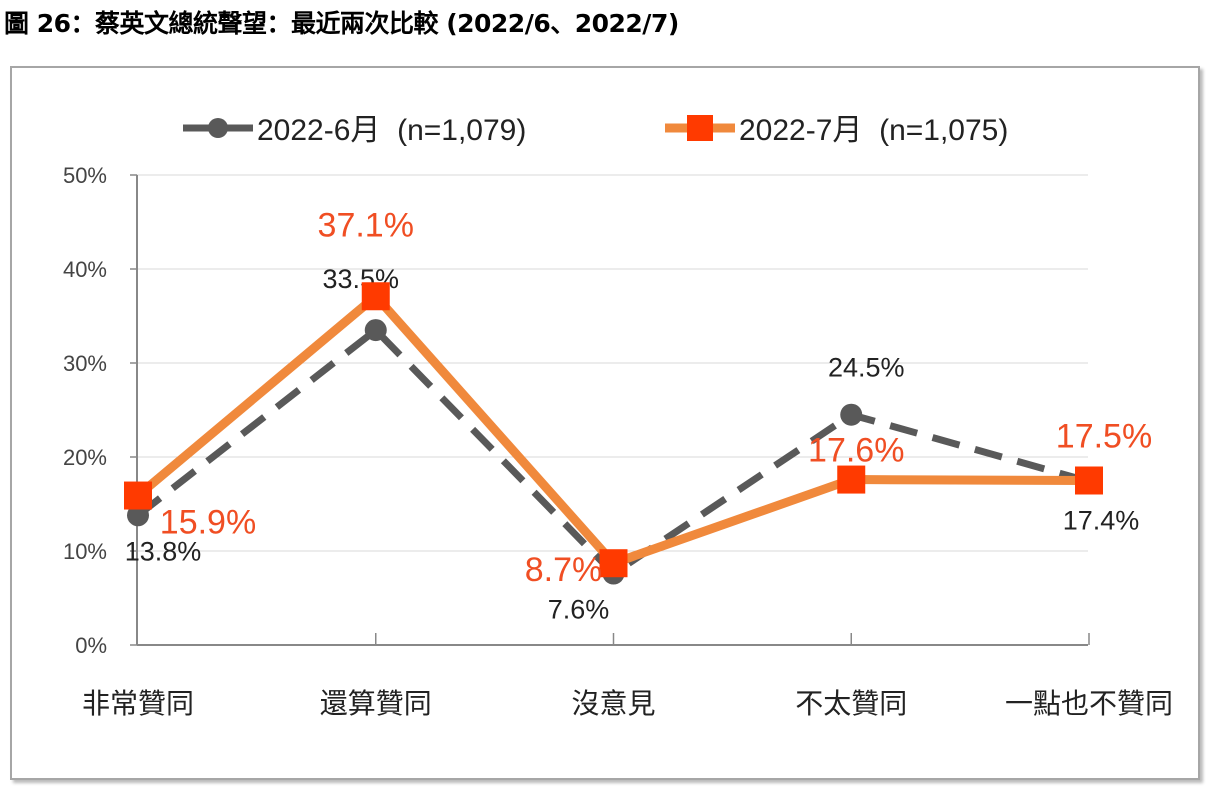 This screenshot has height=786, width=1206. What do you see at coordinates (851, 703) in the screenshot?
I see `x-tick-label: 不太贊同` at bounding box center [851, 703].